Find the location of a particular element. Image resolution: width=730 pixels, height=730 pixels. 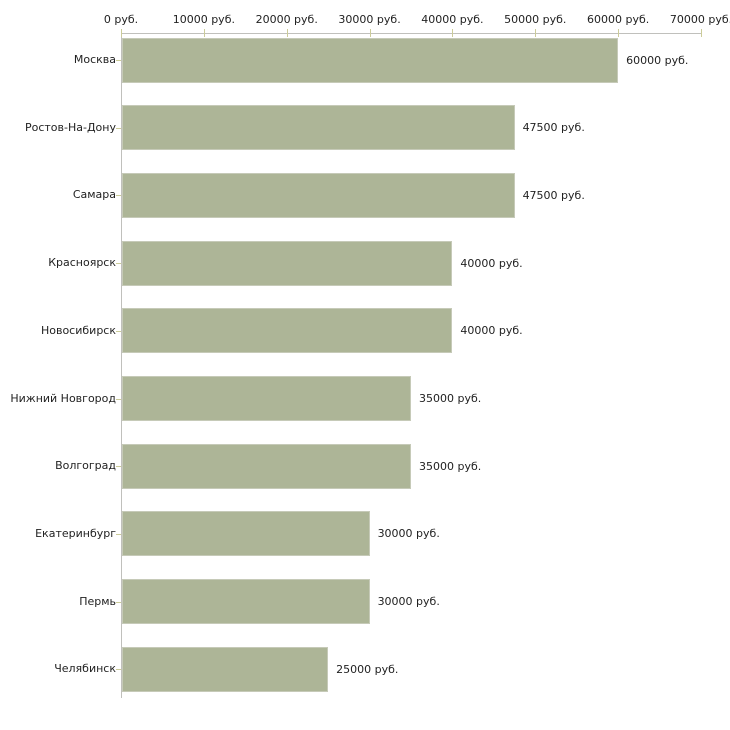

category-label: Ростов-На-Дону is located at coordinates (70, 127).